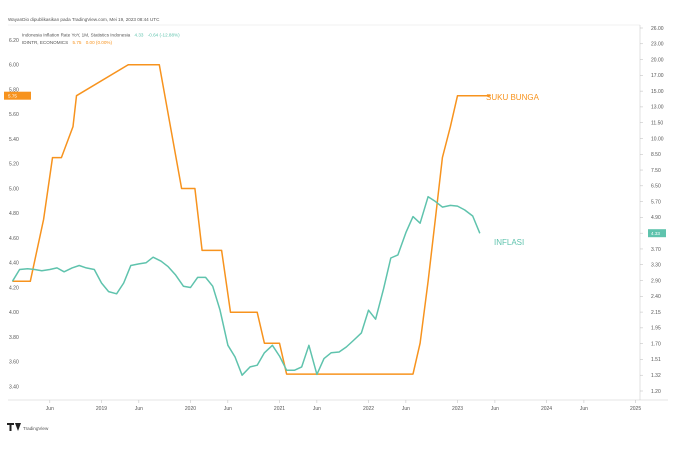  Describe the element at coordinates (656, 297) in the screenshot. I see `right-tick-label: 2.40` at that location.